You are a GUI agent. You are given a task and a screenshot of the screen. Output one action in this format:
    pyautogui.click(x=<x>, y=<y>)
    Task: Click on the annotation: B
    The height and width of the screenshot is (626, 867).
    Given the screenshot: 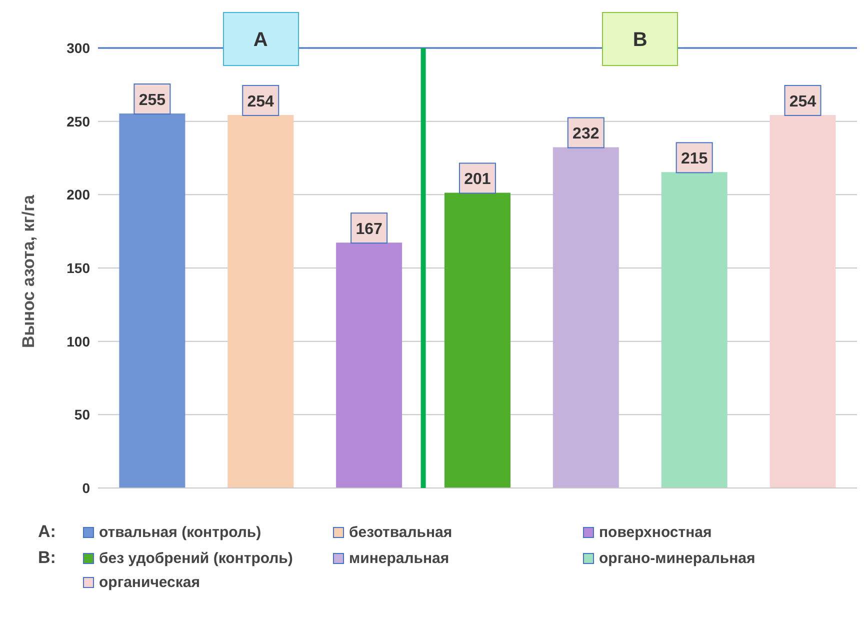 What is the action you would take?
    pyautogui.click(x=640, y=39)
    